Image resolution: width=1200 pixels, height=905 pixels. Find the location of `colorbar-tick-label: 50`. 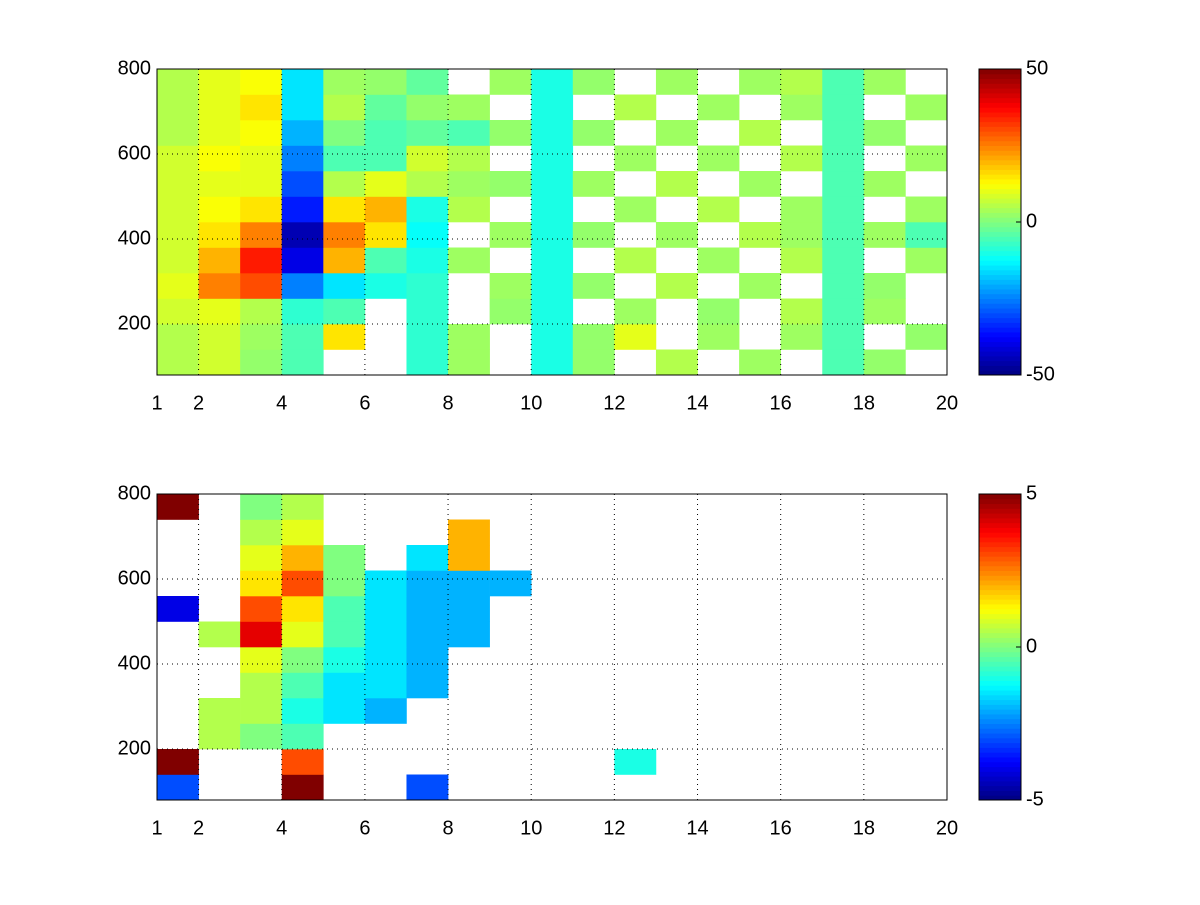

colorbar-tick-label: 50 is located at coordinates (1037, 68).